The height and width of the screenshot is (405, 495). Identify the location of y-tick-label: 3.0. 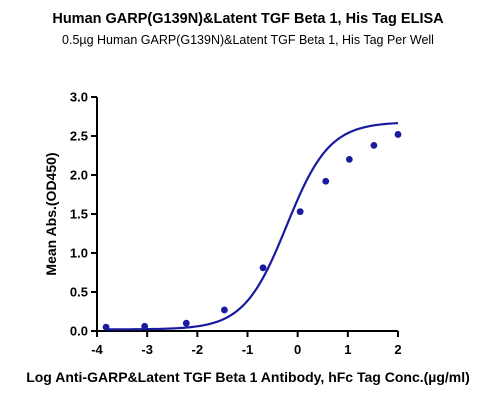
(79, 97).